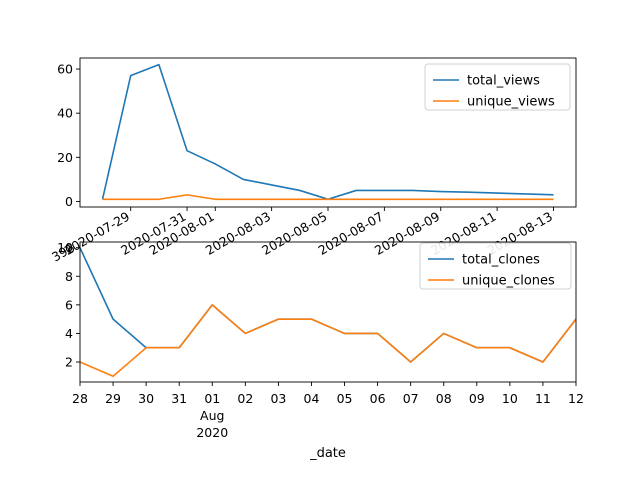 The image size is (640, 480). What do you see at coordinates (543, 398) in the screenshot?
I see `x-tick-label: 11` at bounding box center [543, 398].